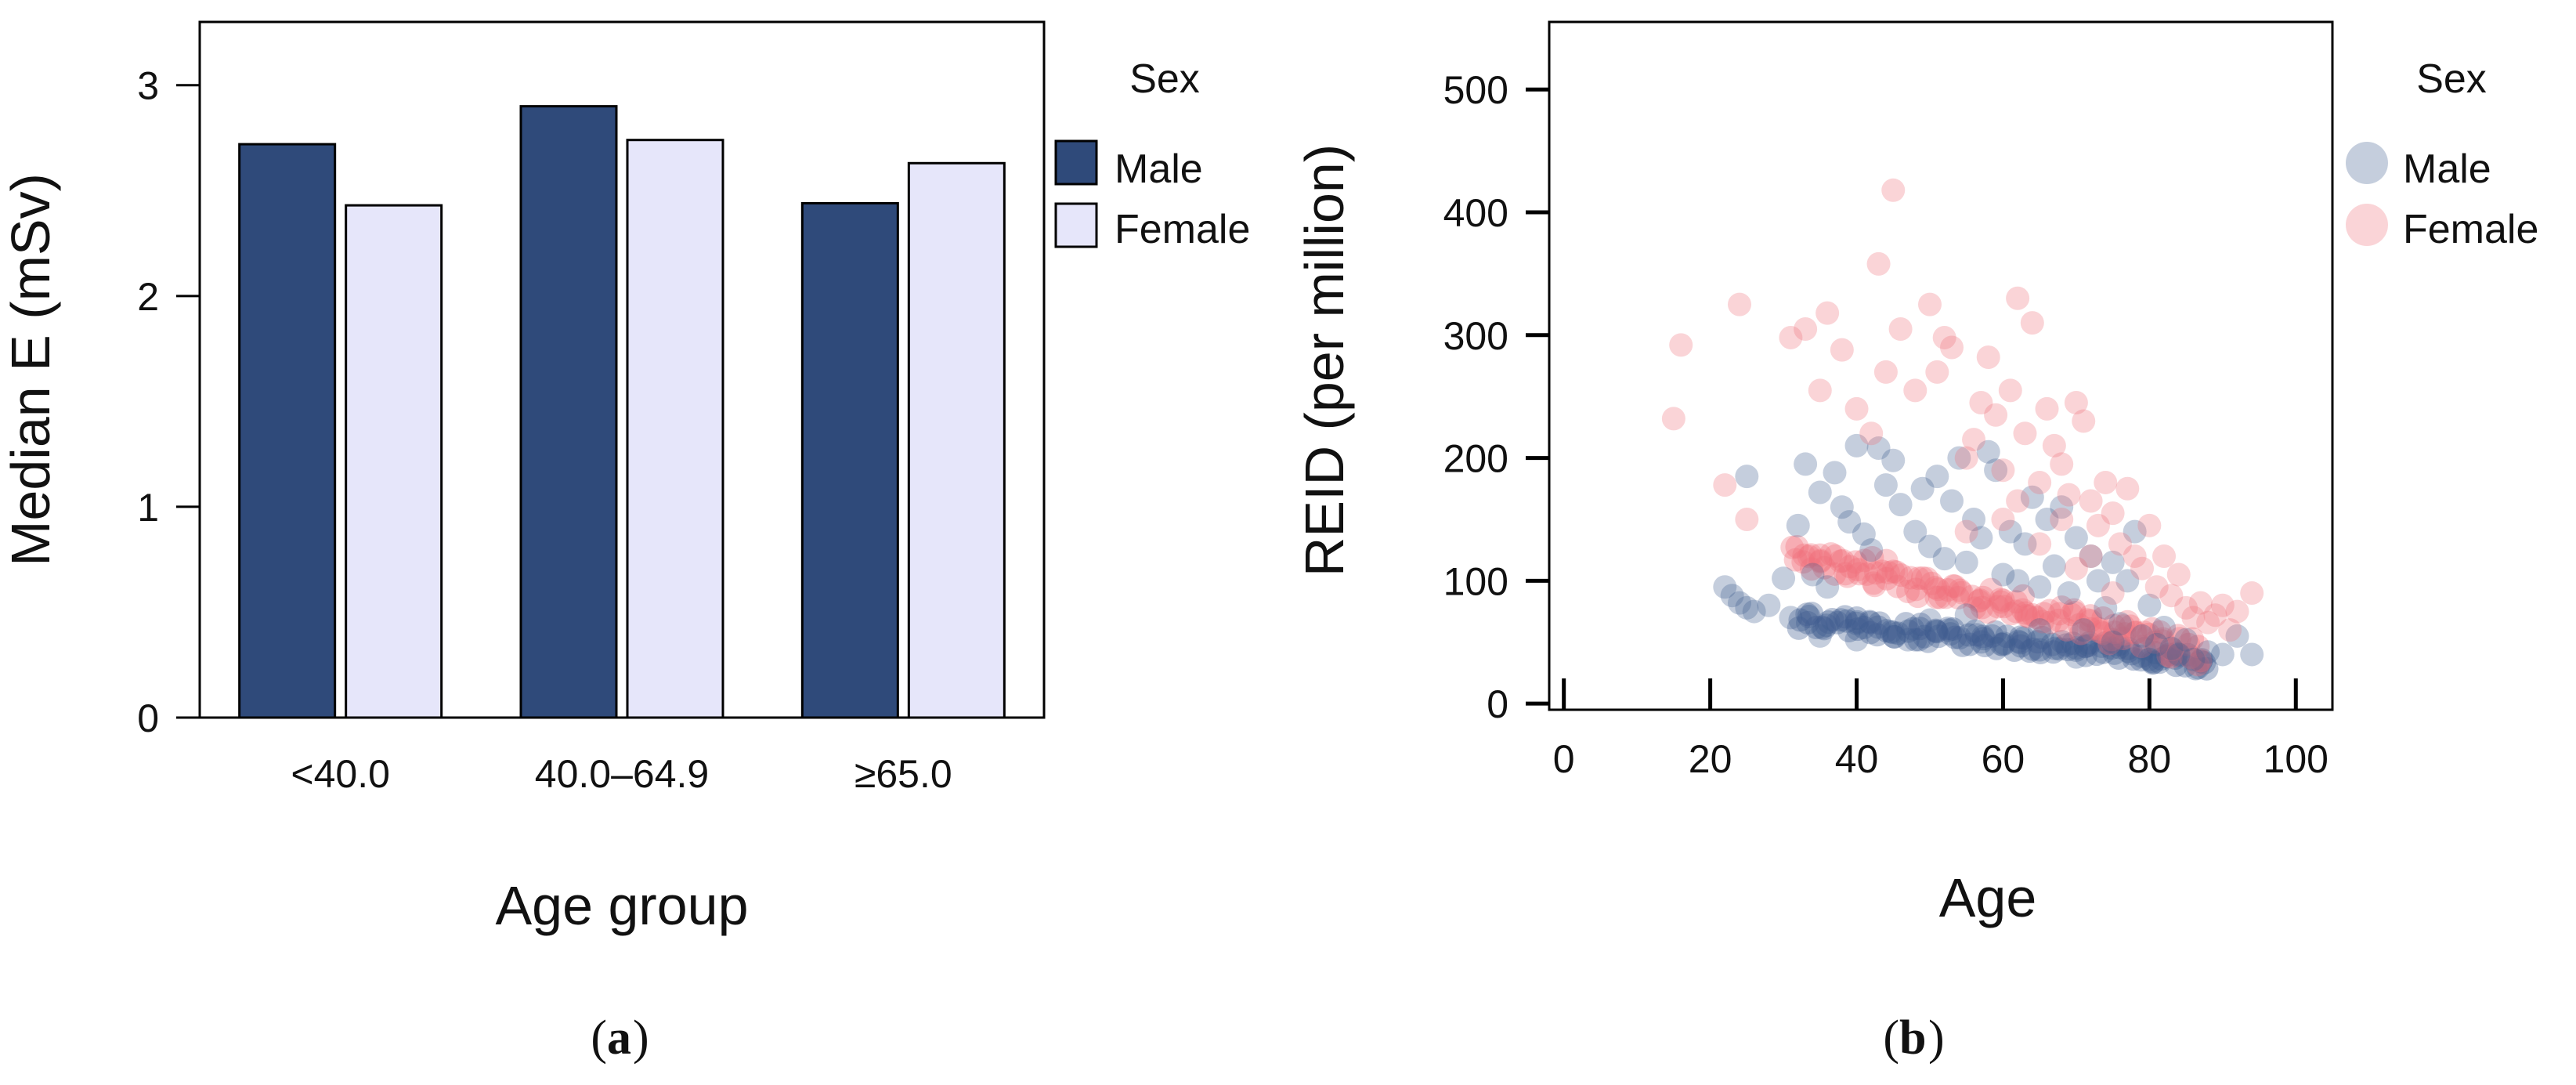 This screenshot has width=2576, height=1085. I want to click on x-tick-label: 20, so click(1710, 759).